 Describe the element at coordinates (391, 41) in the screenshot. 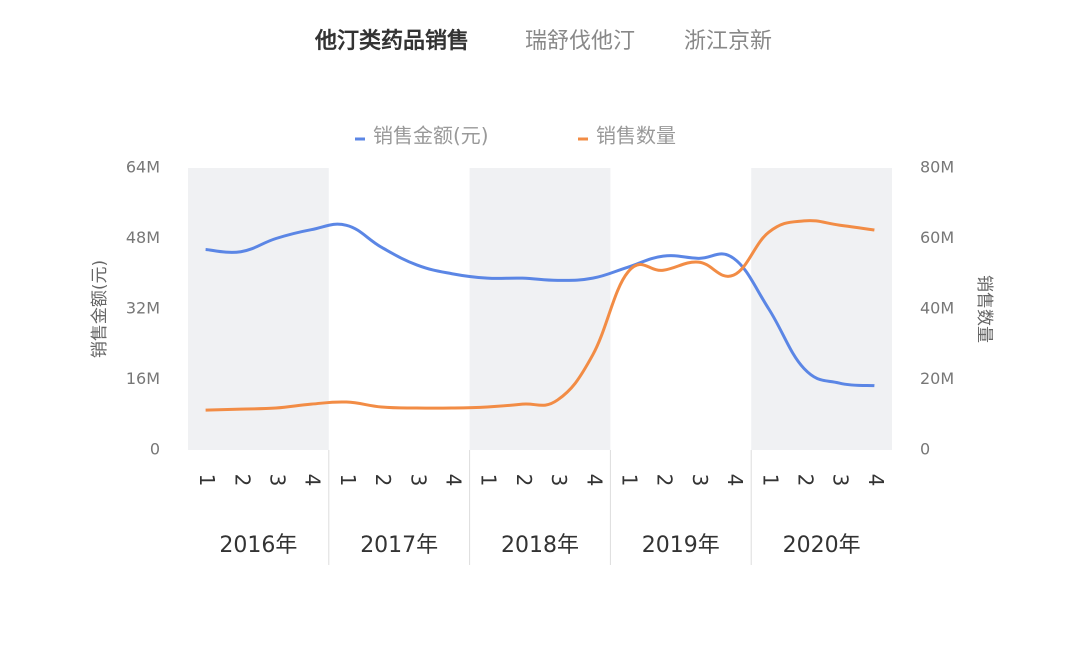

I see `chart-title: 他汀类药品销售` at that location.